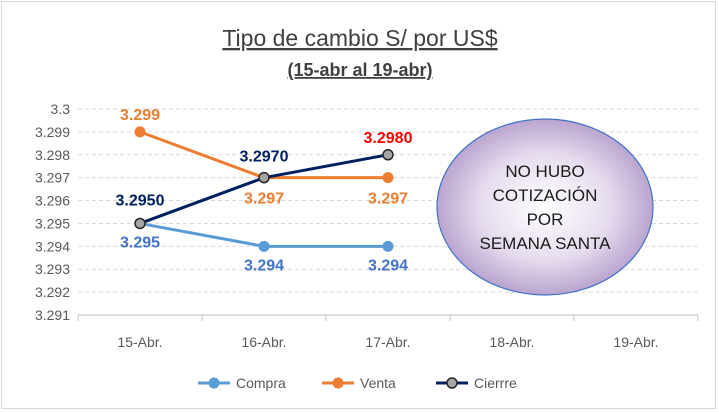 The width and height of the screenshot is (719, 412). What do you see at coordinates (264, 157) in the screenshot?
I see `data-label-cierrre: 3.2970` at bounding box center [264, 157].